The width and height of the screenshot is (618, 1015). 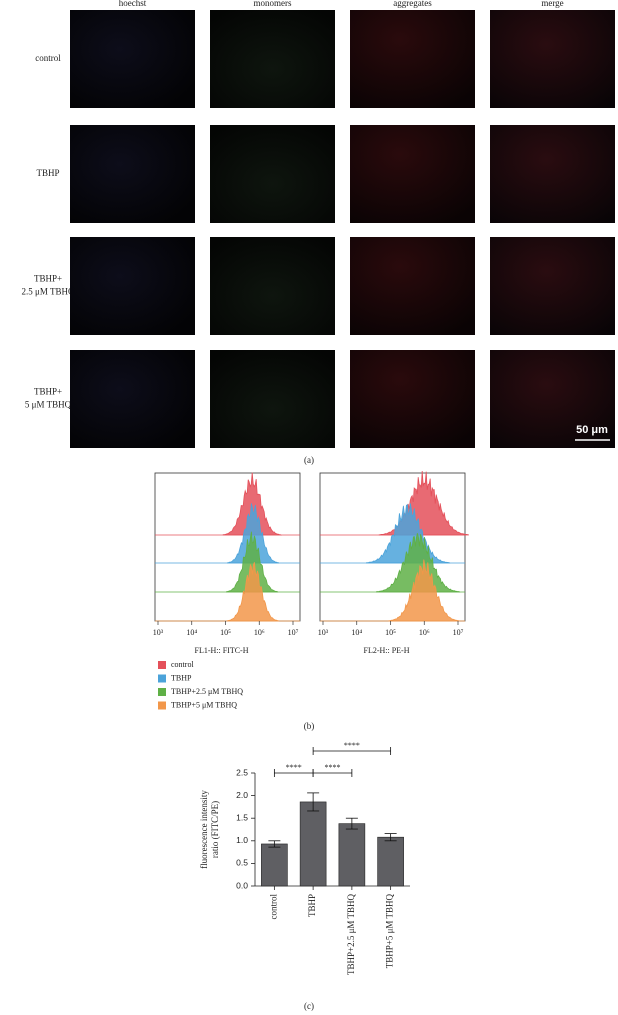 I want to click on row-label: TBHP, so click(x=47, y=173).